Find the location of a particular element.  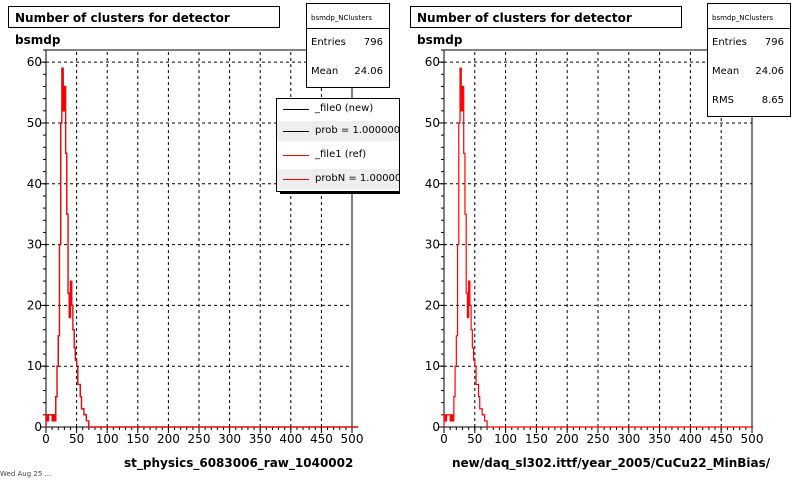

legend-entry-prob: prob = 1.000000 is located at coordinates (338, 131).